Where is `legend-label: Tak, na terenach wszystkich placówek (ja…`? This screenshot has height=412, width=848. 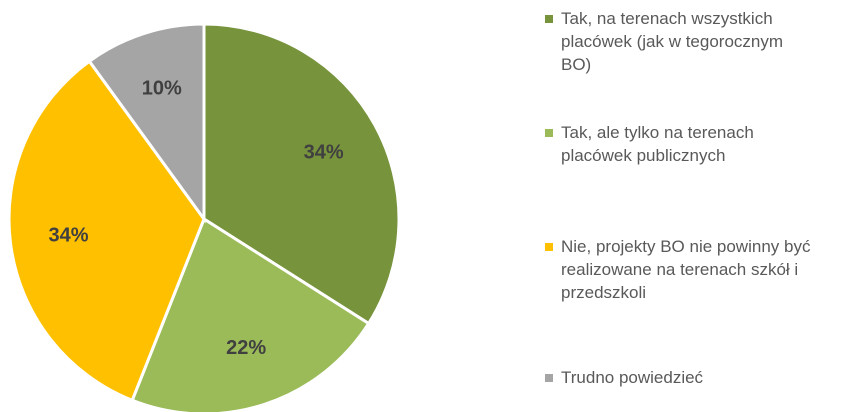
legend-label: Tak, na terenach wszystkich placówek (ja… is located at coordinates (672, 41).